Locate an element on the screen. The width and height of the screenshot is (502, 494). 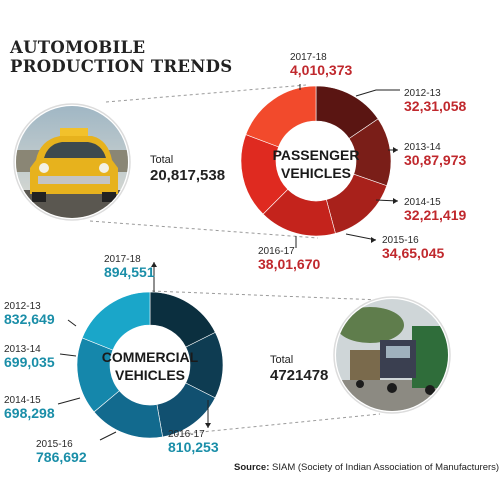
commercial-value-label-2012-13: 832,649 is located at coordinates (29, 319).